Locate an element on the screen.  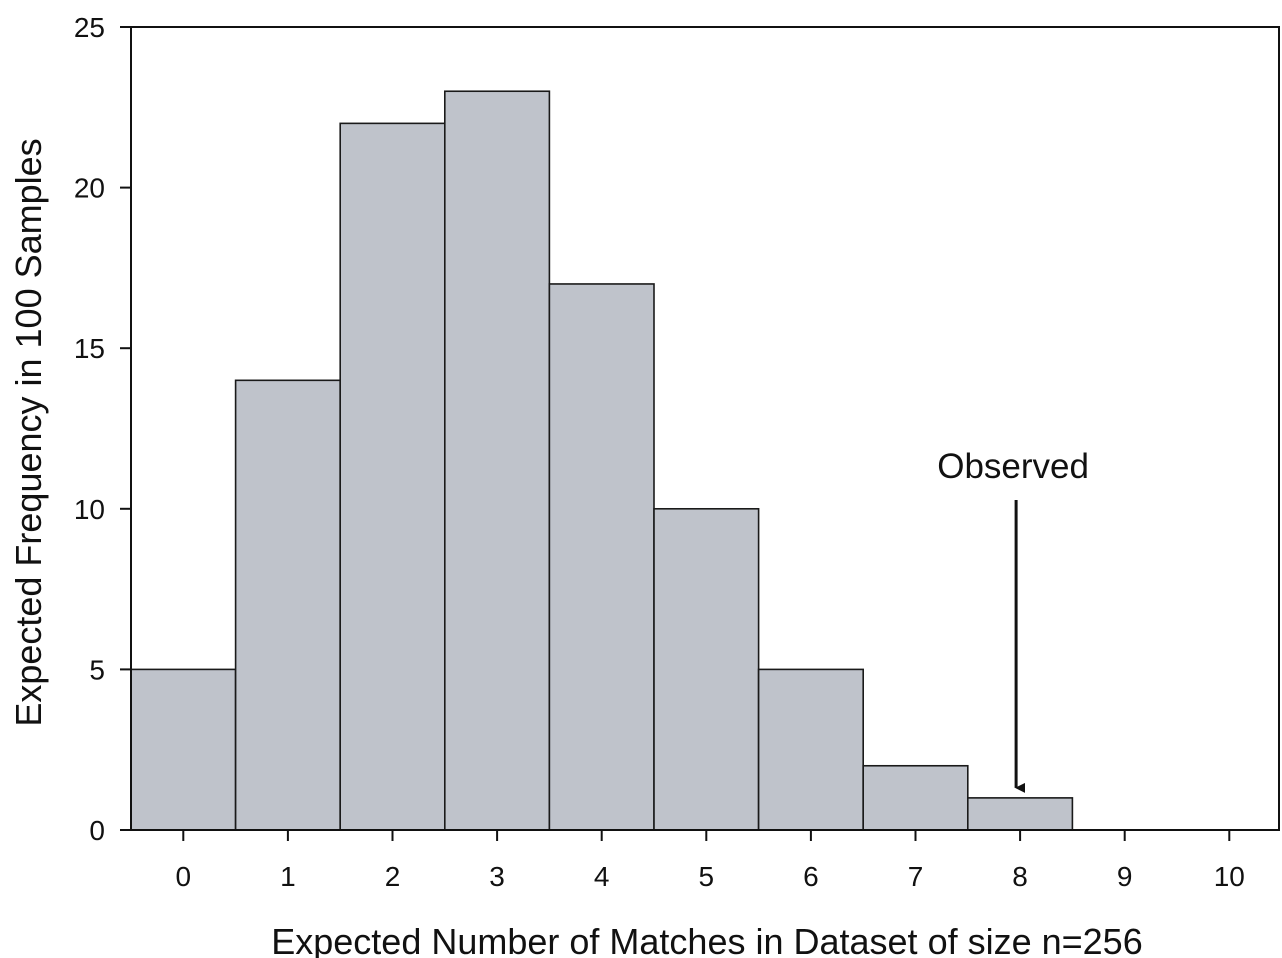
x-tick-label: 4 is located at coordinates (602, 876).